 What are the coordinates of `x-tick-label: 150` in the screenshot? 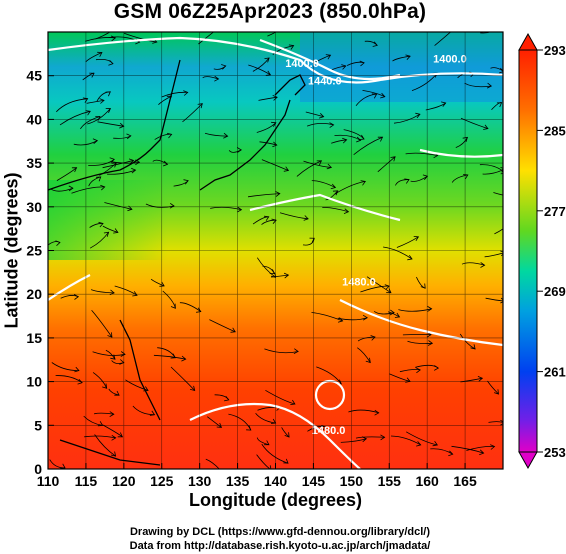 It's located at (352, 481).